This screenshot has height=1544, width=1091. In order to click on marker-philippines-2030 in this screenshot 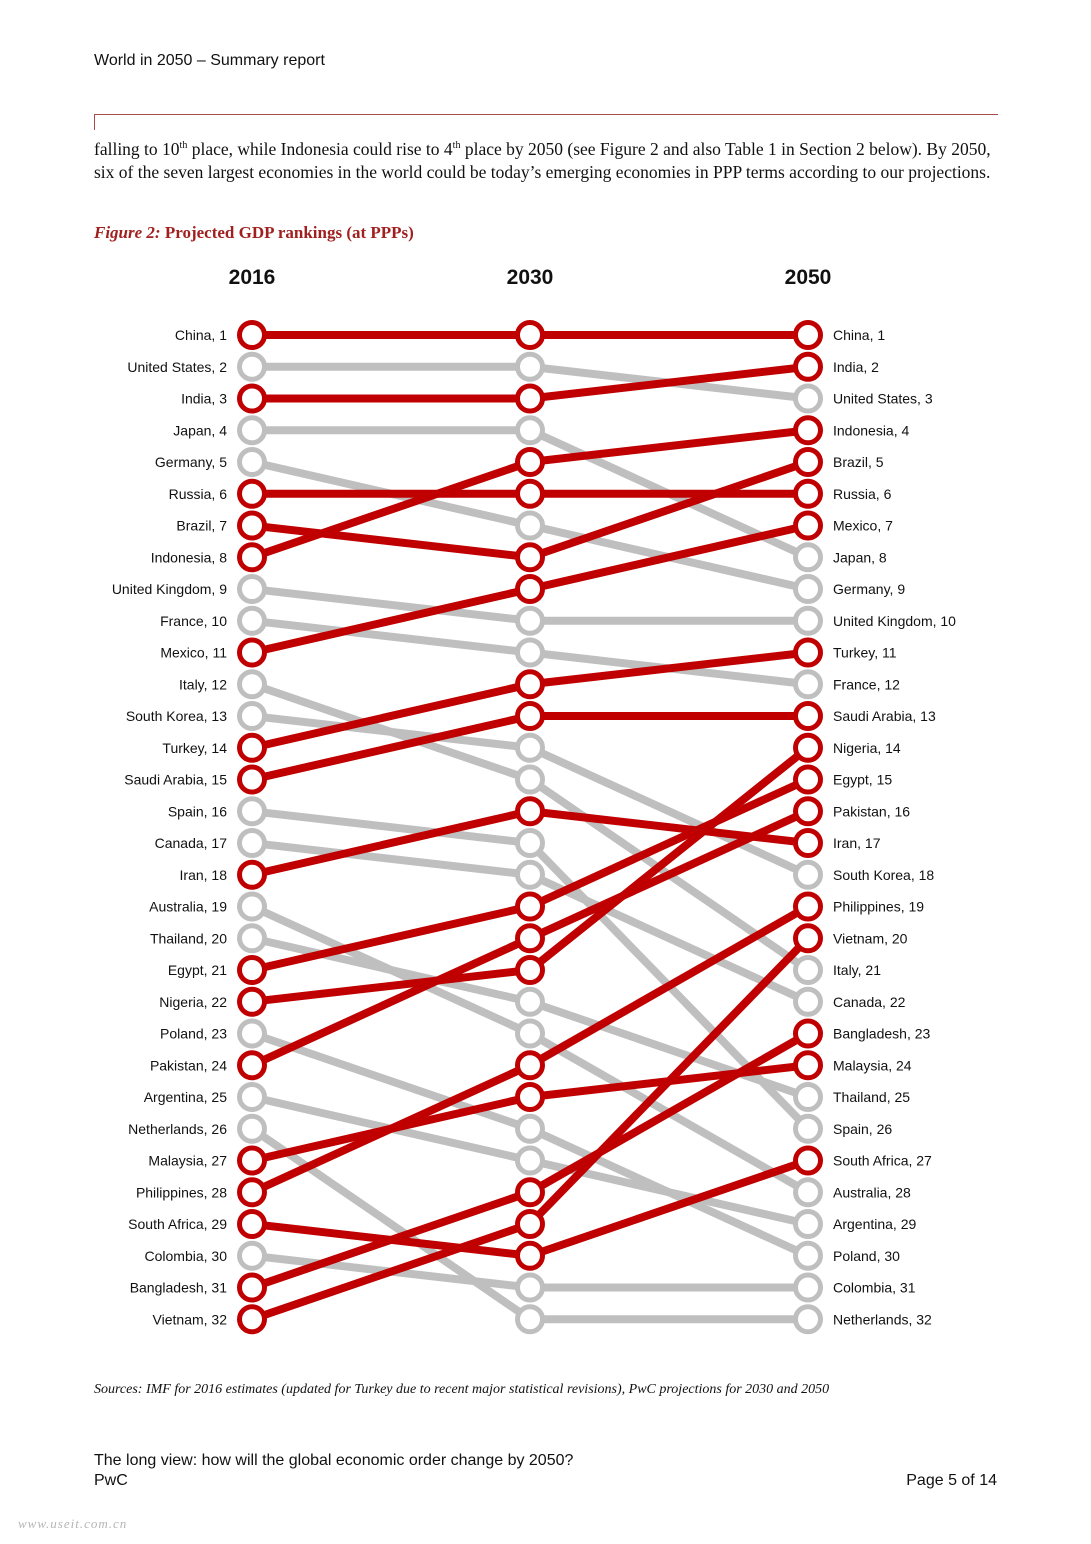, I will do `click(530, 1065)`.